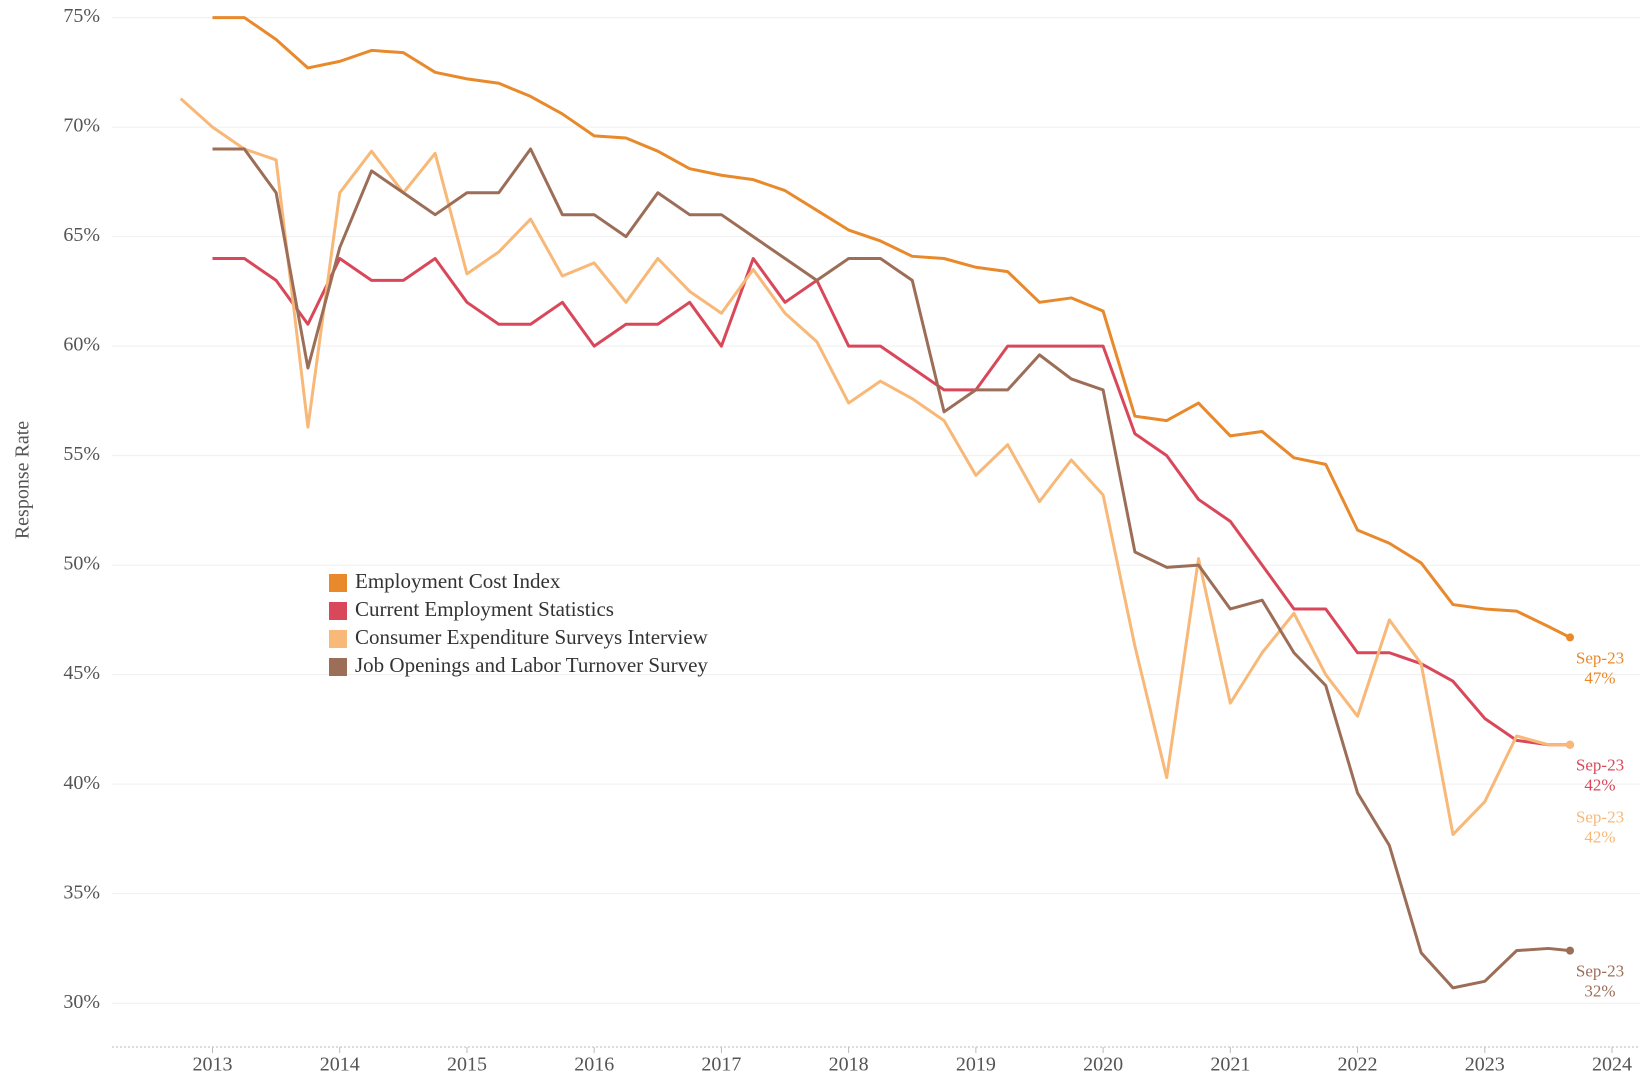 This screenshot has height=1082, width=1644. Describe the element at coordinates (1599, 991) in the screenshot. I see `end-label: 32%` at that location.